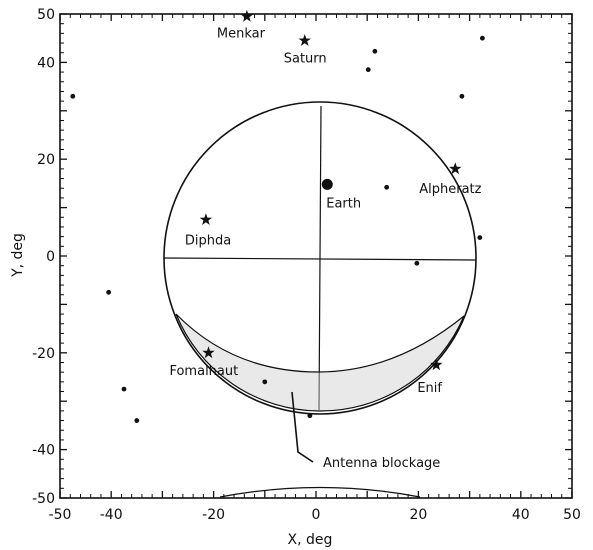 The height and width of the screenshot is (550, 593). I want to click on diphda-star-icon, so click(206, 219).